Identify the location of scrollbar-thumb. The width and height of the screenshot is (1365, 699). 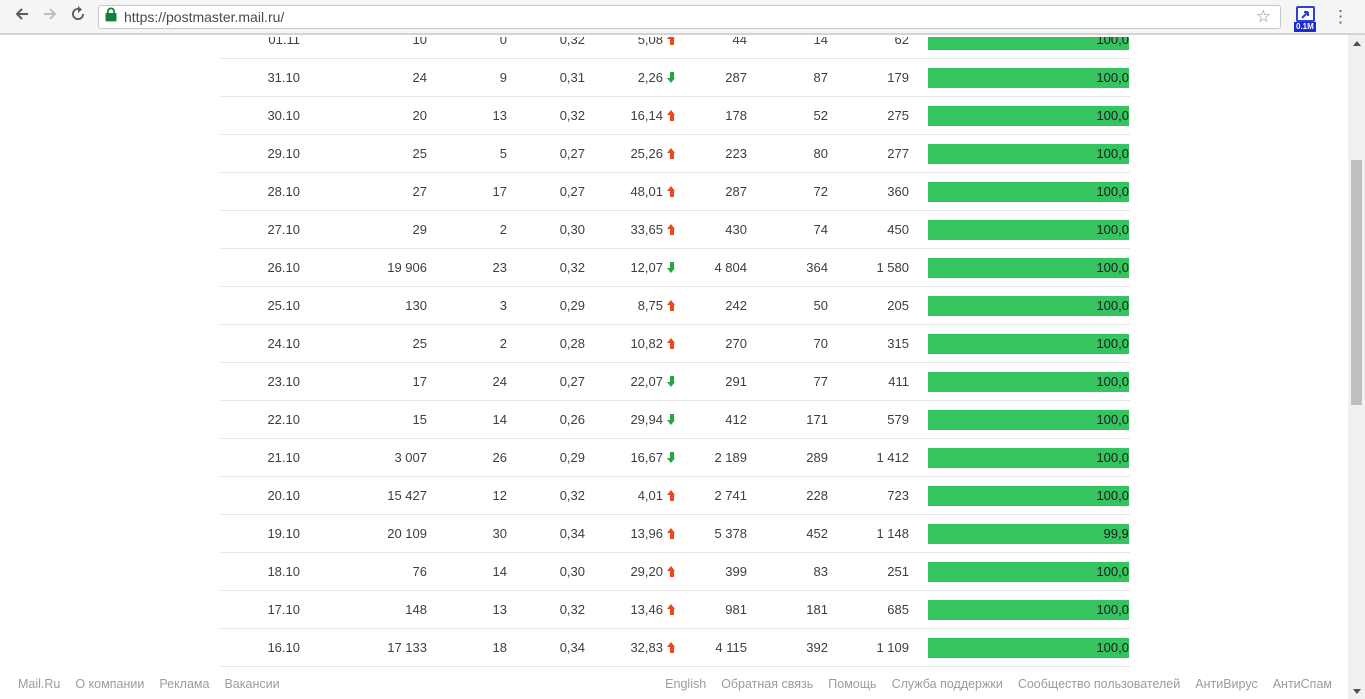
(1356, 282).